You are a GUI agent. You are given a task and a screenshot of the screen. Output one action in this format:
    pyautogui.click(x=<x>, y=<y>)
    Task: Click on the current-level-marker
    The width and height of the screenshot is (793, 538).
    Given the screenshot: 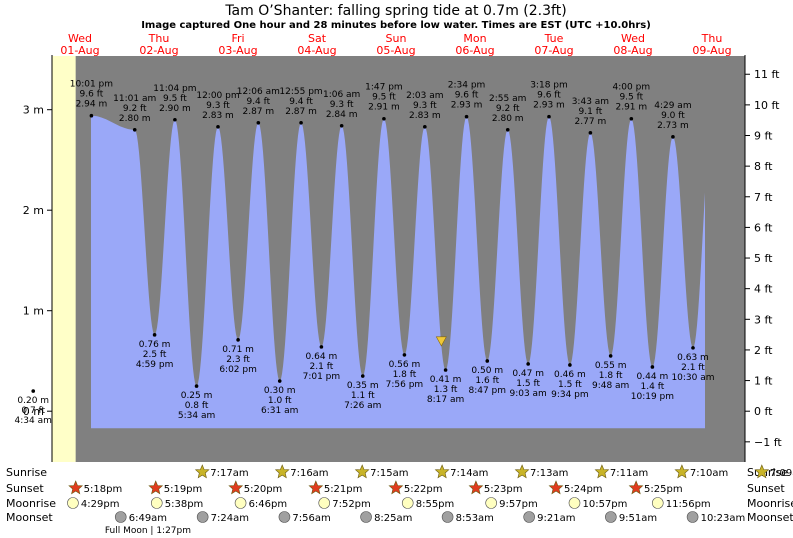 What is the action you would take?
    pyautogui.click(x=441, y=341)
    